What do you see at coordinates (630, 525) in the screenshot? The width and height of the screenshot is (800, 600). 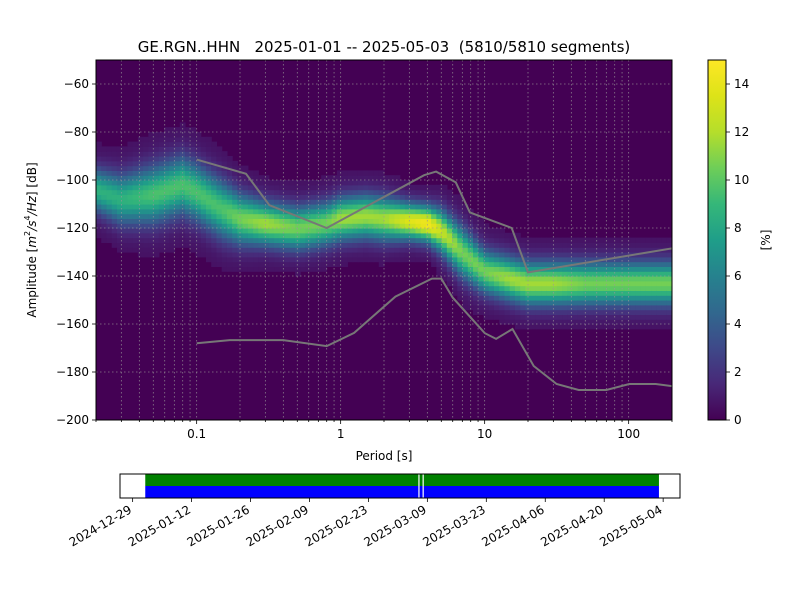 I see `timeline-tick-label: 2025-05-04` at bounding box center [630, 525].